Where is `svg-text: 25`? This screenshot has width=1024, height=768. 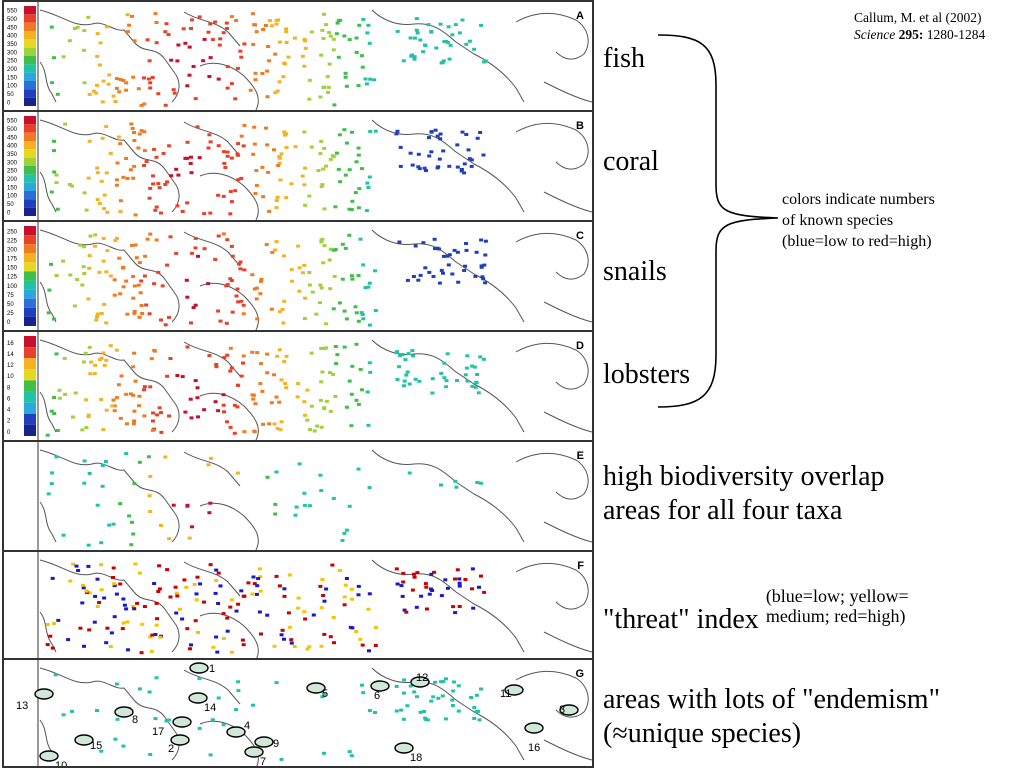
svg-text: 25 is located at coordinates (10, 314).